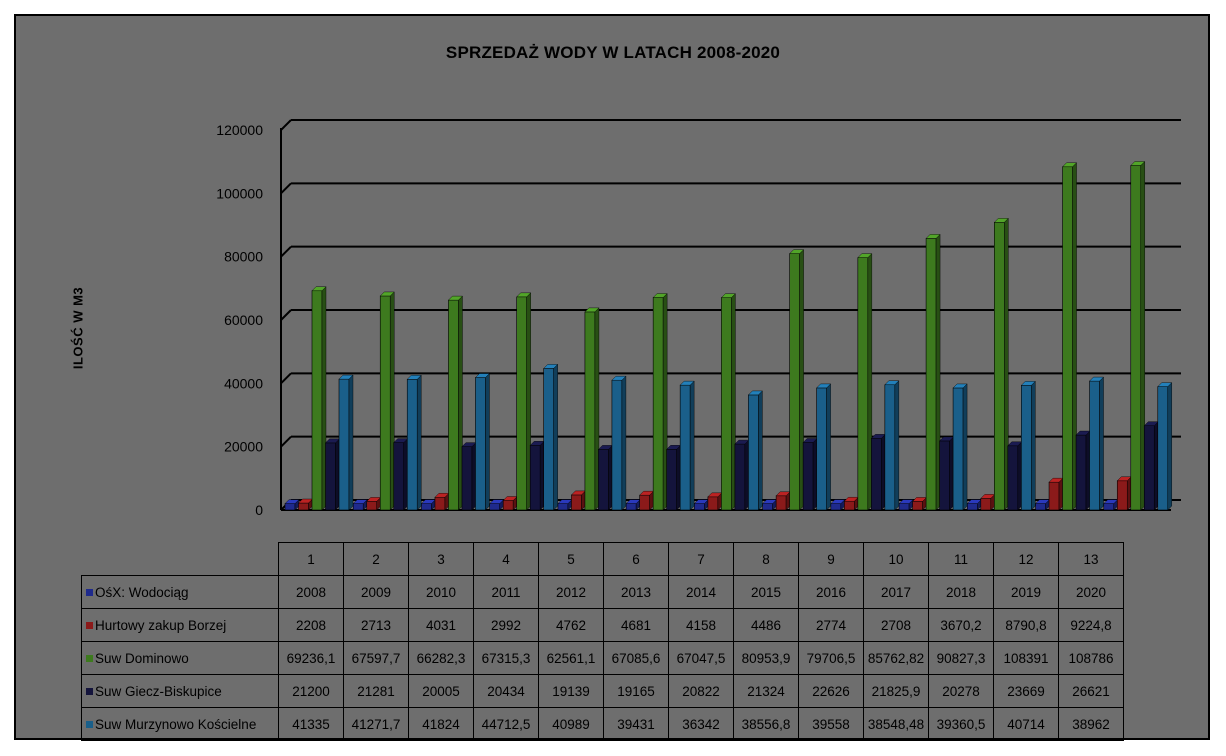 This screenshot has width=1226, height=756. What do you see at coordinates (896, 724) in the screenshot?
I see `data-label: 38548,48` at bounding box center [896, 724].